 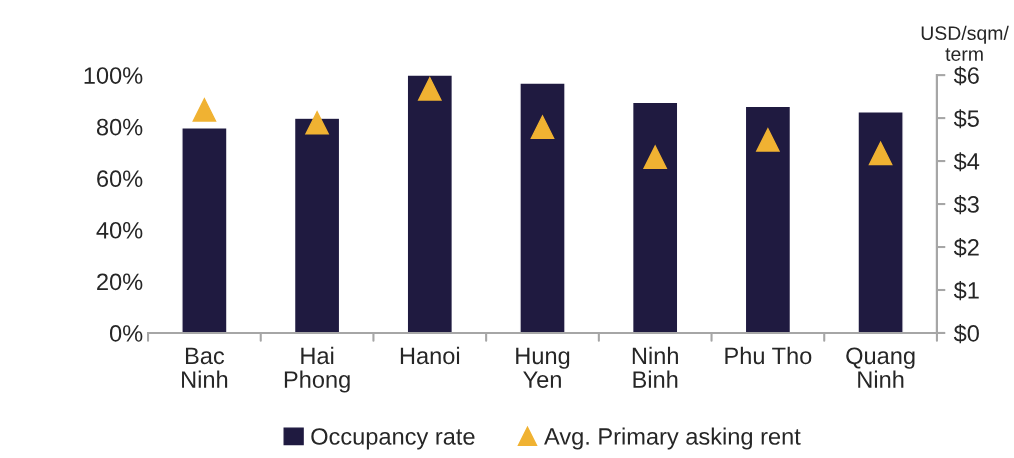 I want to click on x-tick-label: Bac Ninh, so click(x=205, y=367).